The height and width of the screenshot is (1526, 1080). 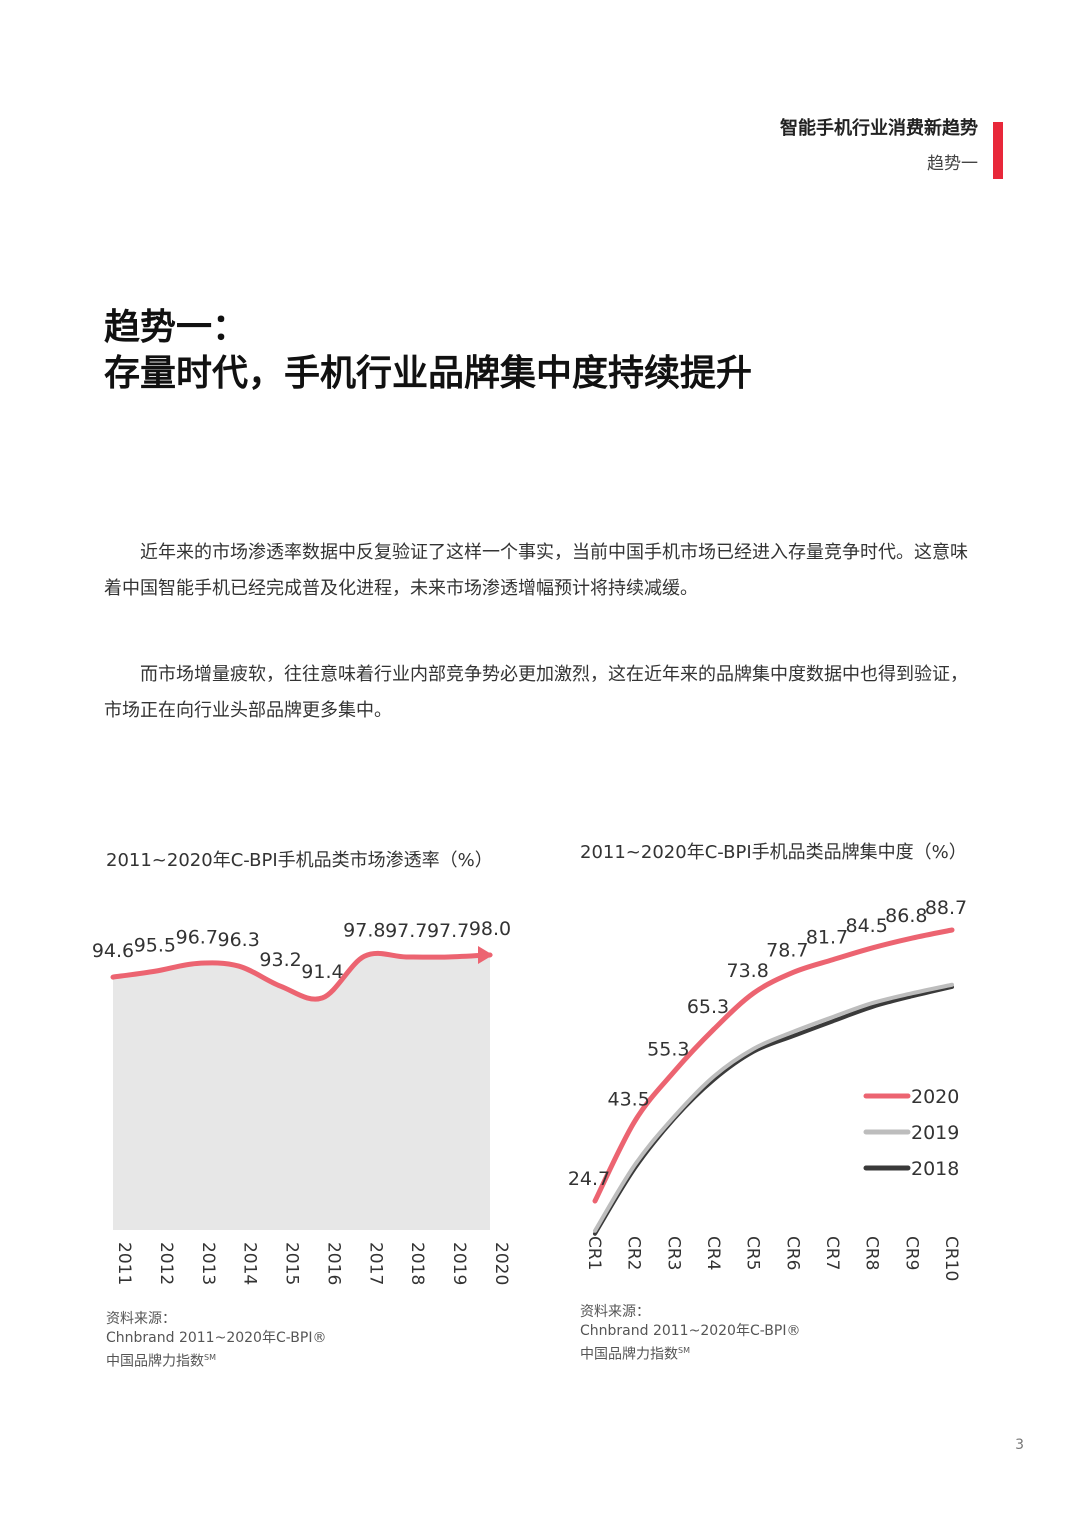 I want to click on chart2-legend-label-2018: 2018, so click(x=935, y=1169).